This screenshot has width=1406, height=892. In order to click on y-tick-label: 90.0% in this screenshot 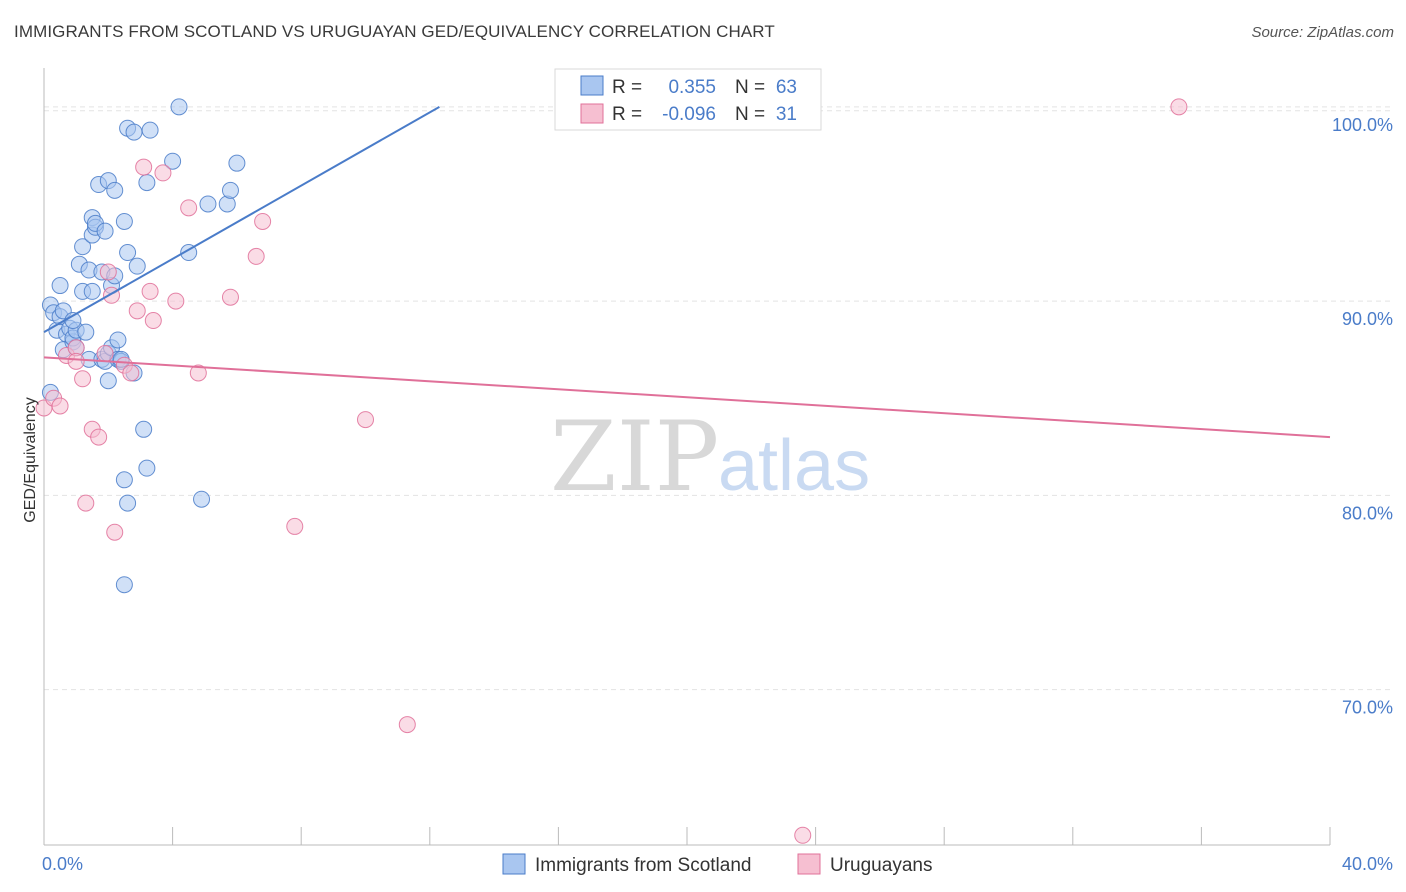, I will do `click(1367, 319)`.